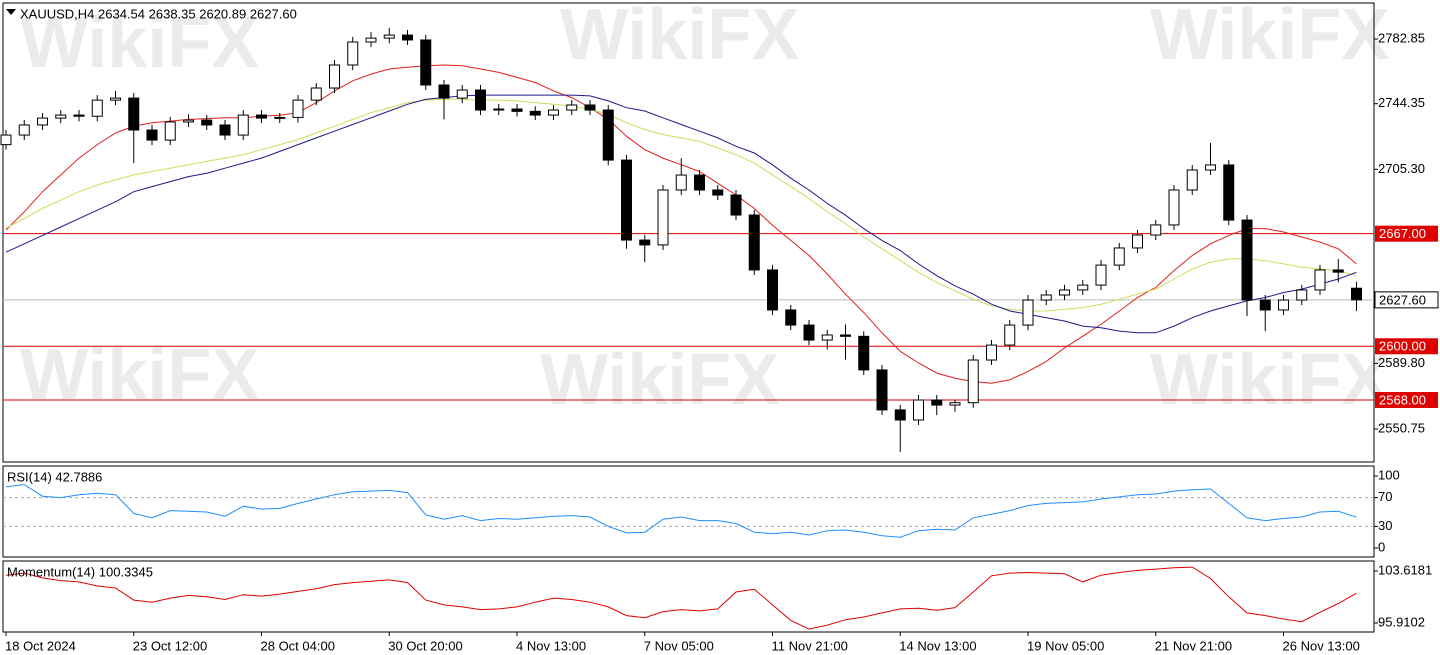  I want to click on x-tick-label: 7 Nov 05:00, so click(679, 645).